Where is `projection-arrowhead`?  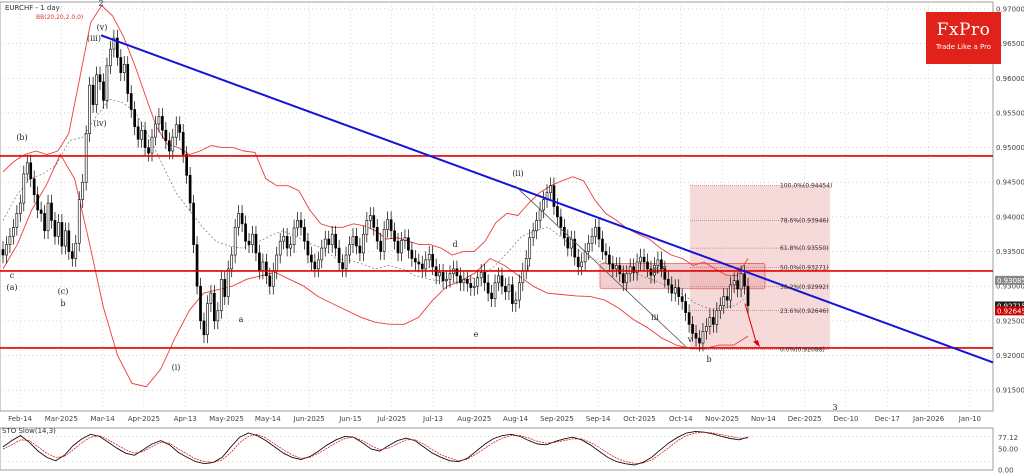
projection-arrowhead is located at coordinates (756, 344).